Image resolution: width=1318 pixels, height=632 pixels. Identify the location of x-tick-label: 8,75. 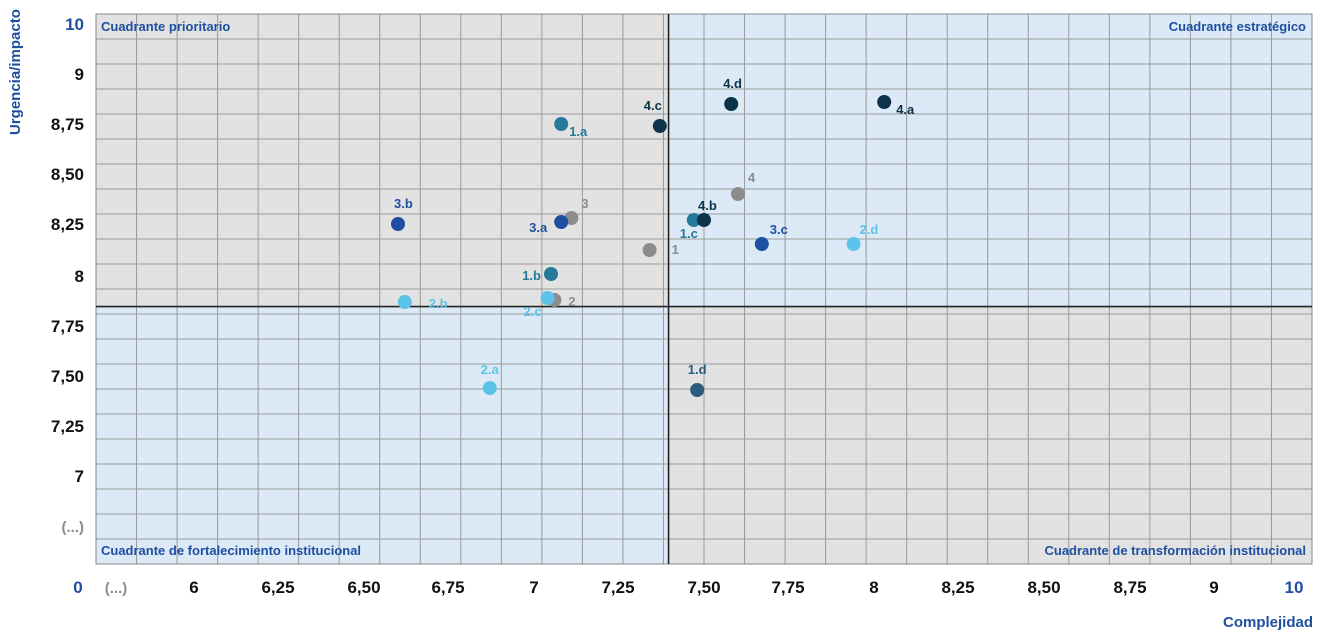
(1129, 587).